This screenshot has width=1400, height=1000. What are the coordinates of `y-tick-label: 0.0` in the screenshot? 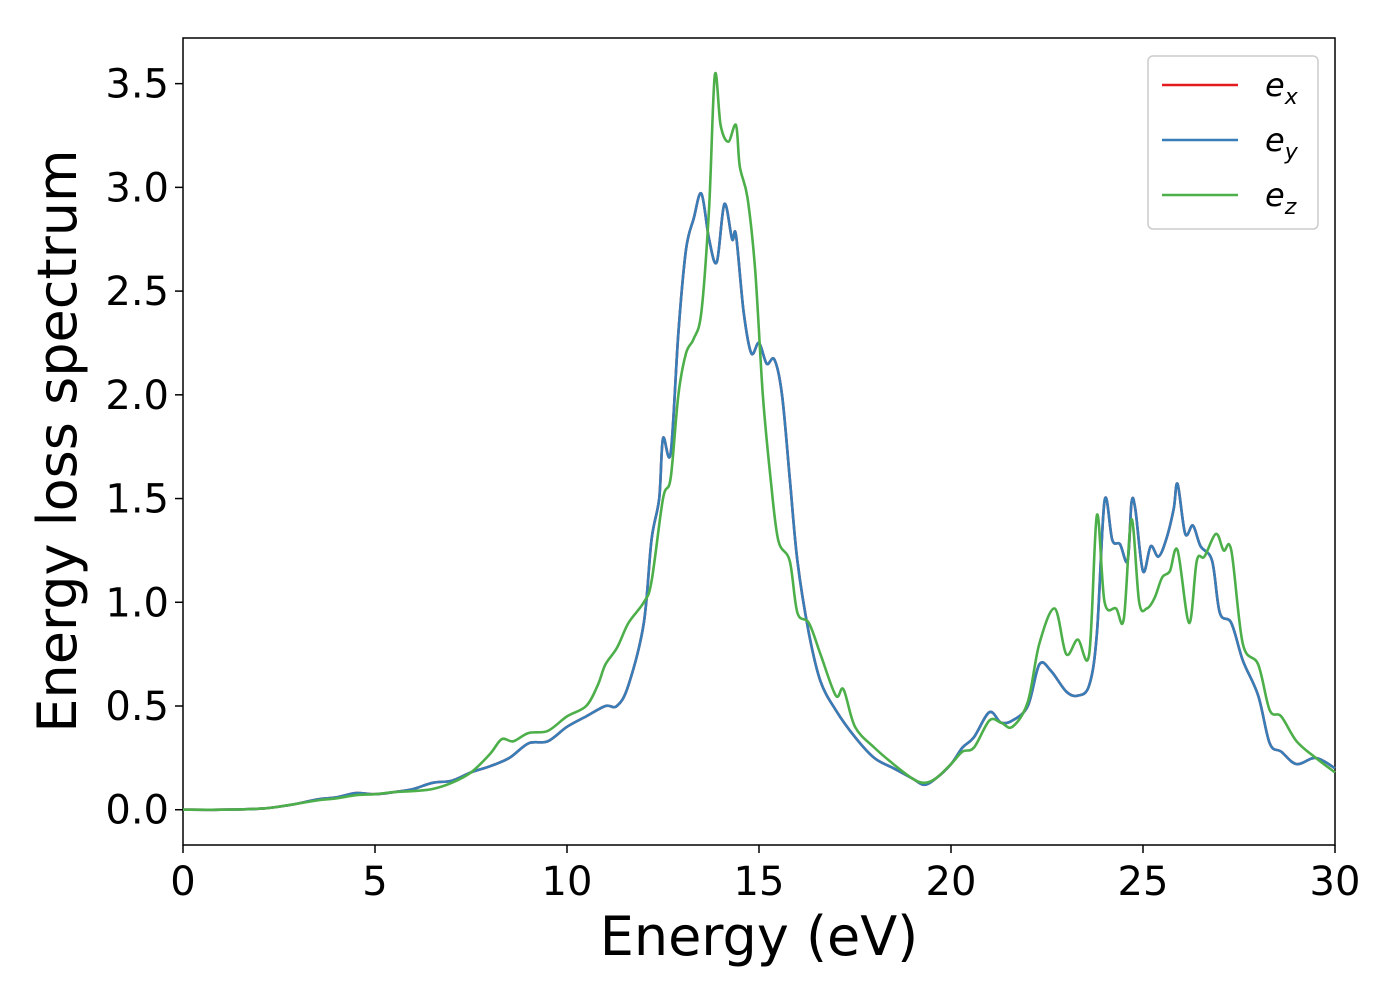 It's located at (137, 811).